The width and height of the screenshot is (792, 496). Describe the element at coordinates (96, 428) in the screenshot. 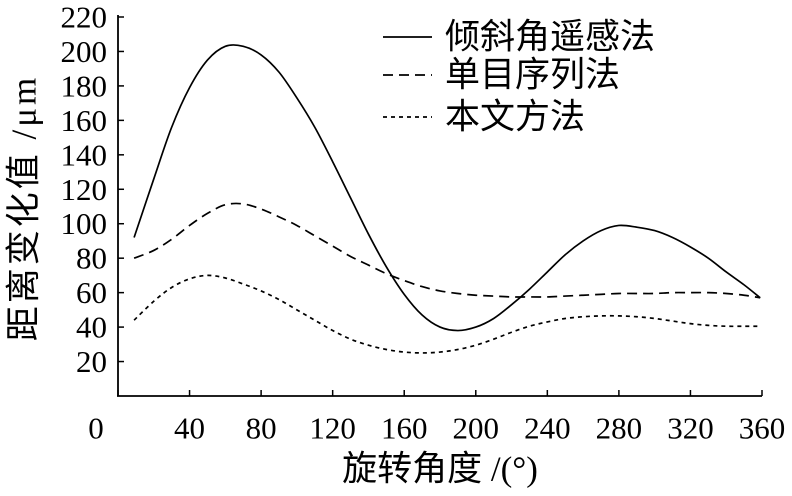

I see `x-tick-label: 0` at that location.